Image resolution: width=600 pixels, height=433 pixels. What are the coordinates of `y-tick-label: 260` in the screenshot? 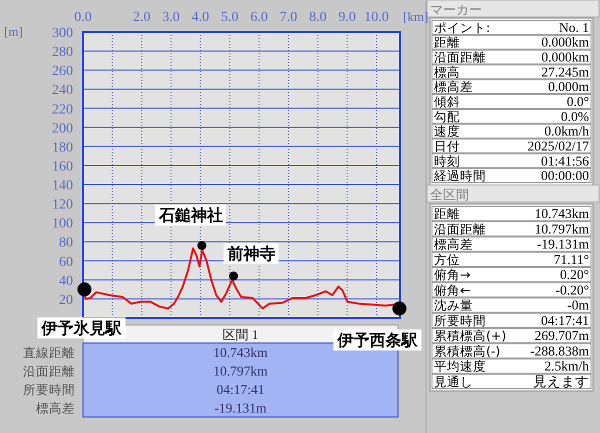 It's located at (62, 72).